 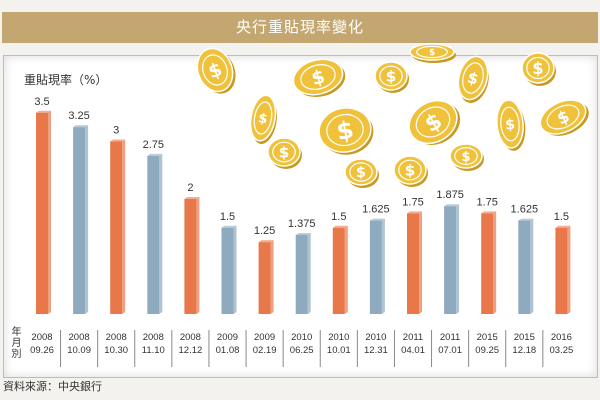 I want to click on data-label: 3, so click(x=116, y=131).